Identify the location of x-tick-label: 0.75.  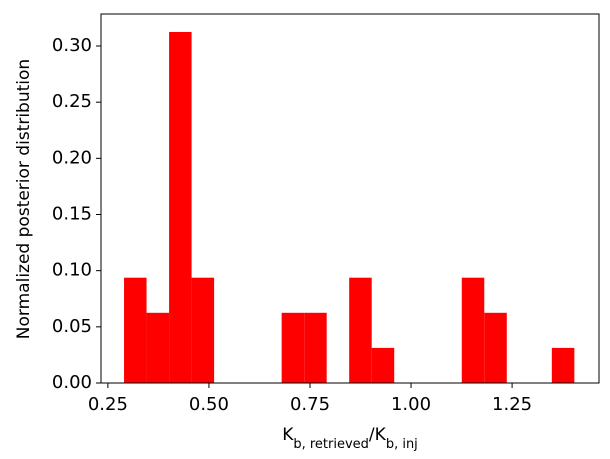
(310, 404).